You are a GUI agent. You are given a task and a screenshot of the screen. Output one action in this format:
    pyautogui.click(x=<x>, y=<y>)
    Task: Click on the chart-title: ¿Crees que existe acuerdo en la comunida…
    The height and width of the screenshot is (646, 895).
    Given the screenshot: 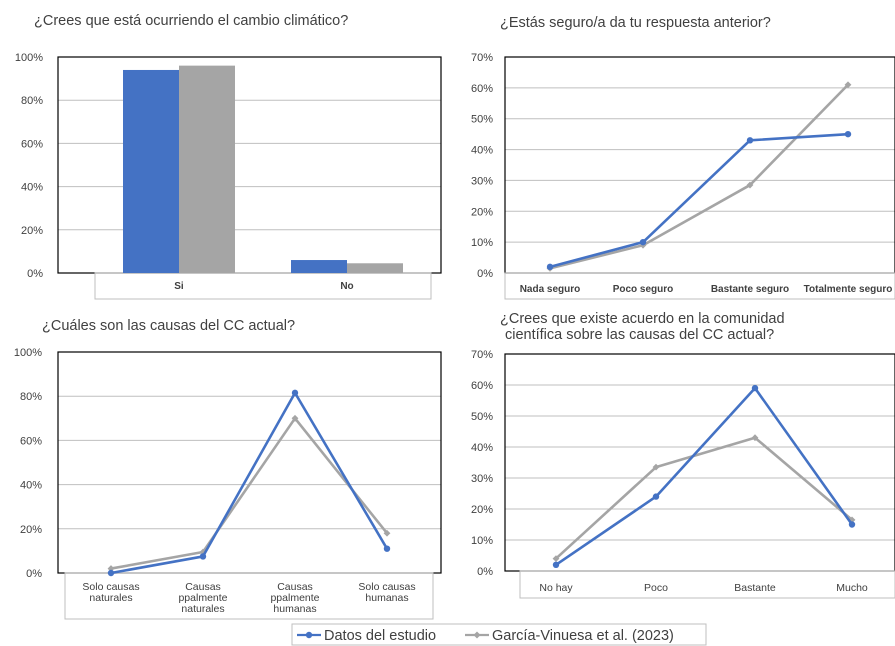 What is the action you would take?
    pyautogui.click(x=642, y=319)
    